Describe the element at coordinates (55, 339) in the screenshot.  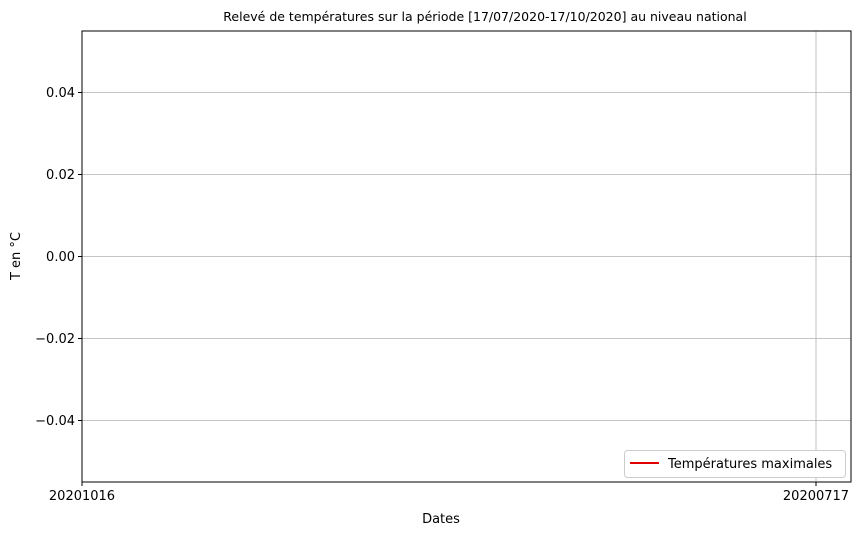
I see `y-tick-label: −0.02` at that location.